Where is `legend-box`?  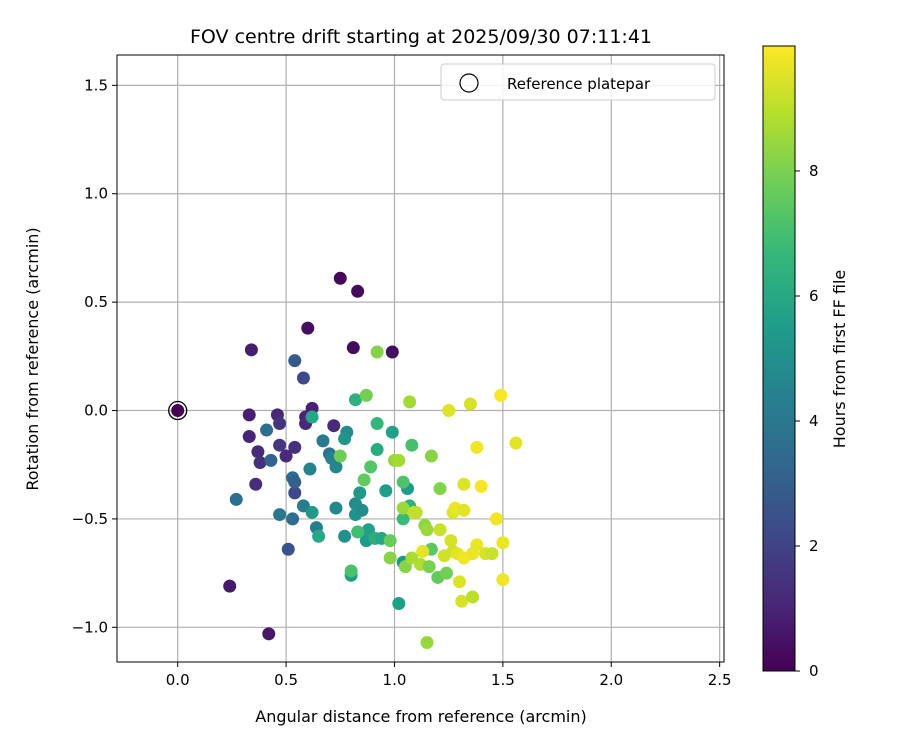
legend-box is located at coordinates (578, 82).